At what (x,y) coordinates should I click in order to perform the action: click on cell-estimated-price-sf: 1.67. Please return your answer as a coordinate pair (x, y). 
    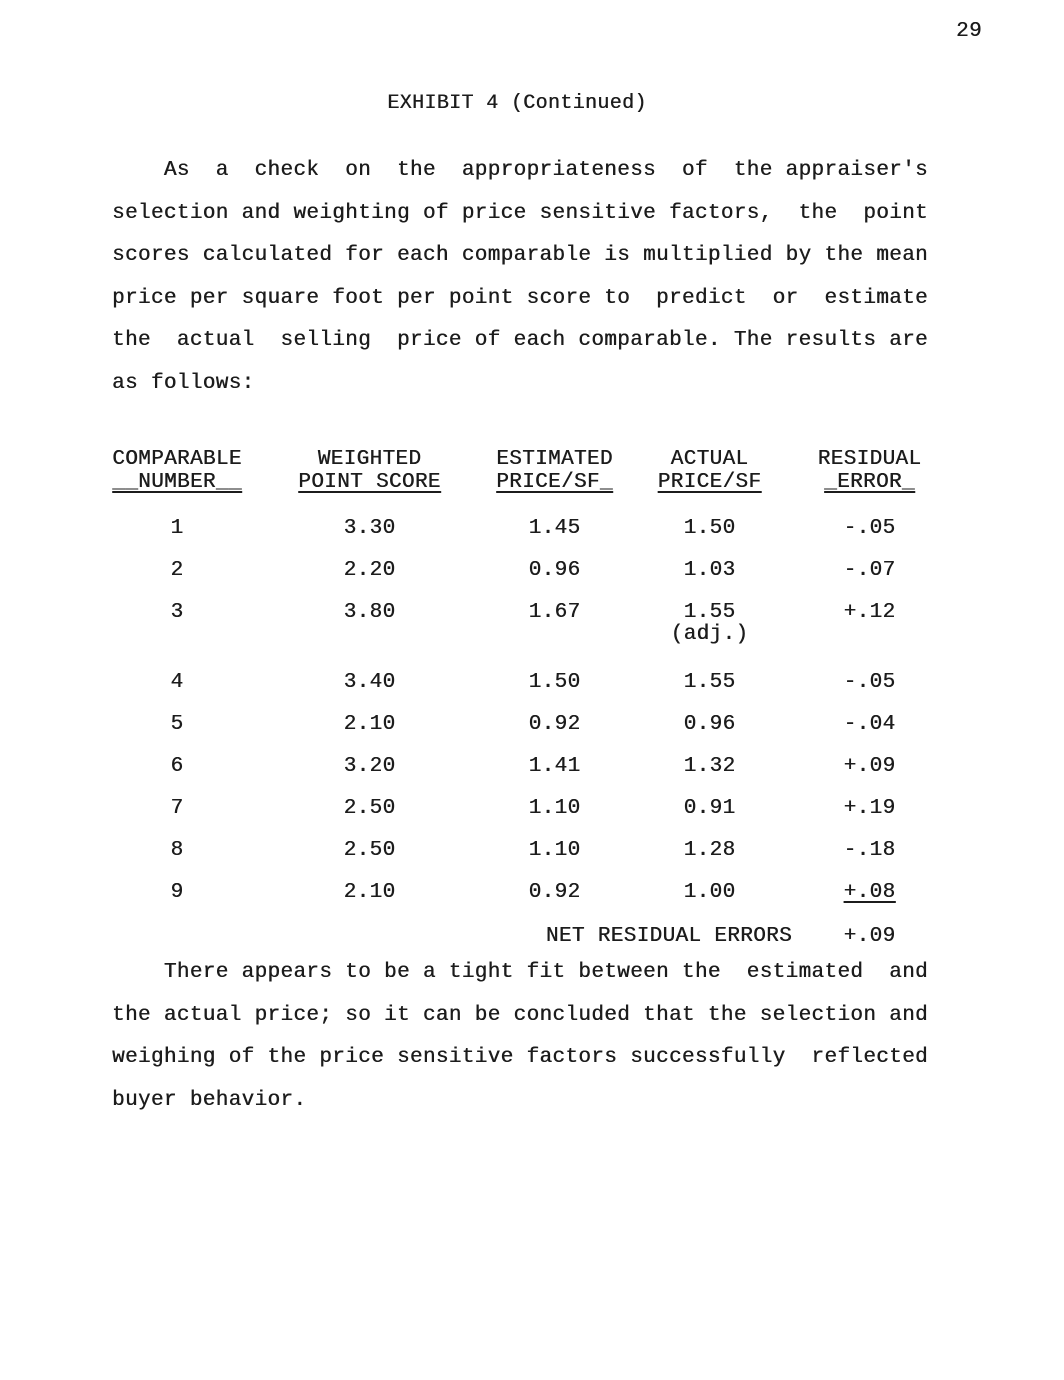
    Looking at the image, I should click on (554, 612).